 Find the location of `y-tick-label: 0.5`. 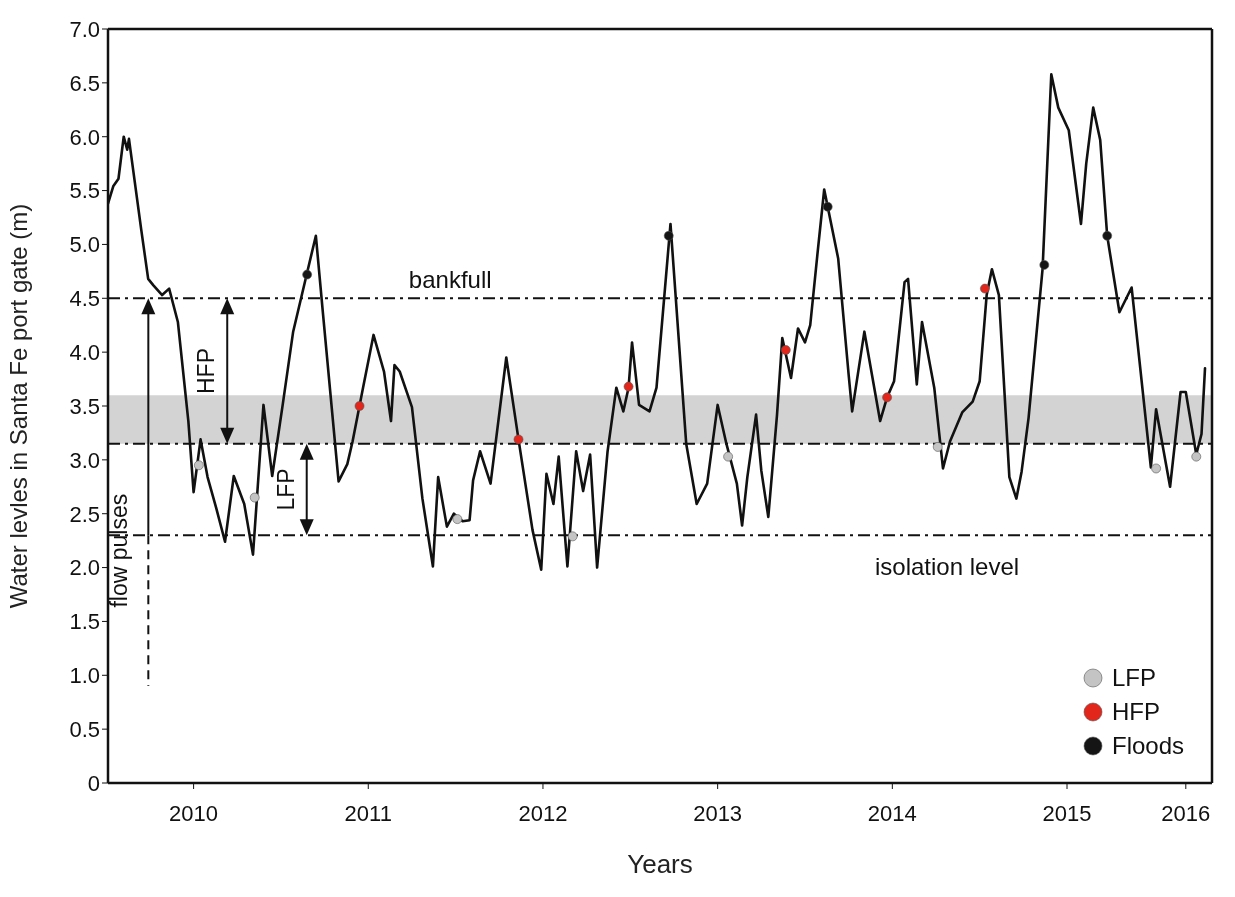

y-tick-label: 0.5 is located at coordinates (84, 729).